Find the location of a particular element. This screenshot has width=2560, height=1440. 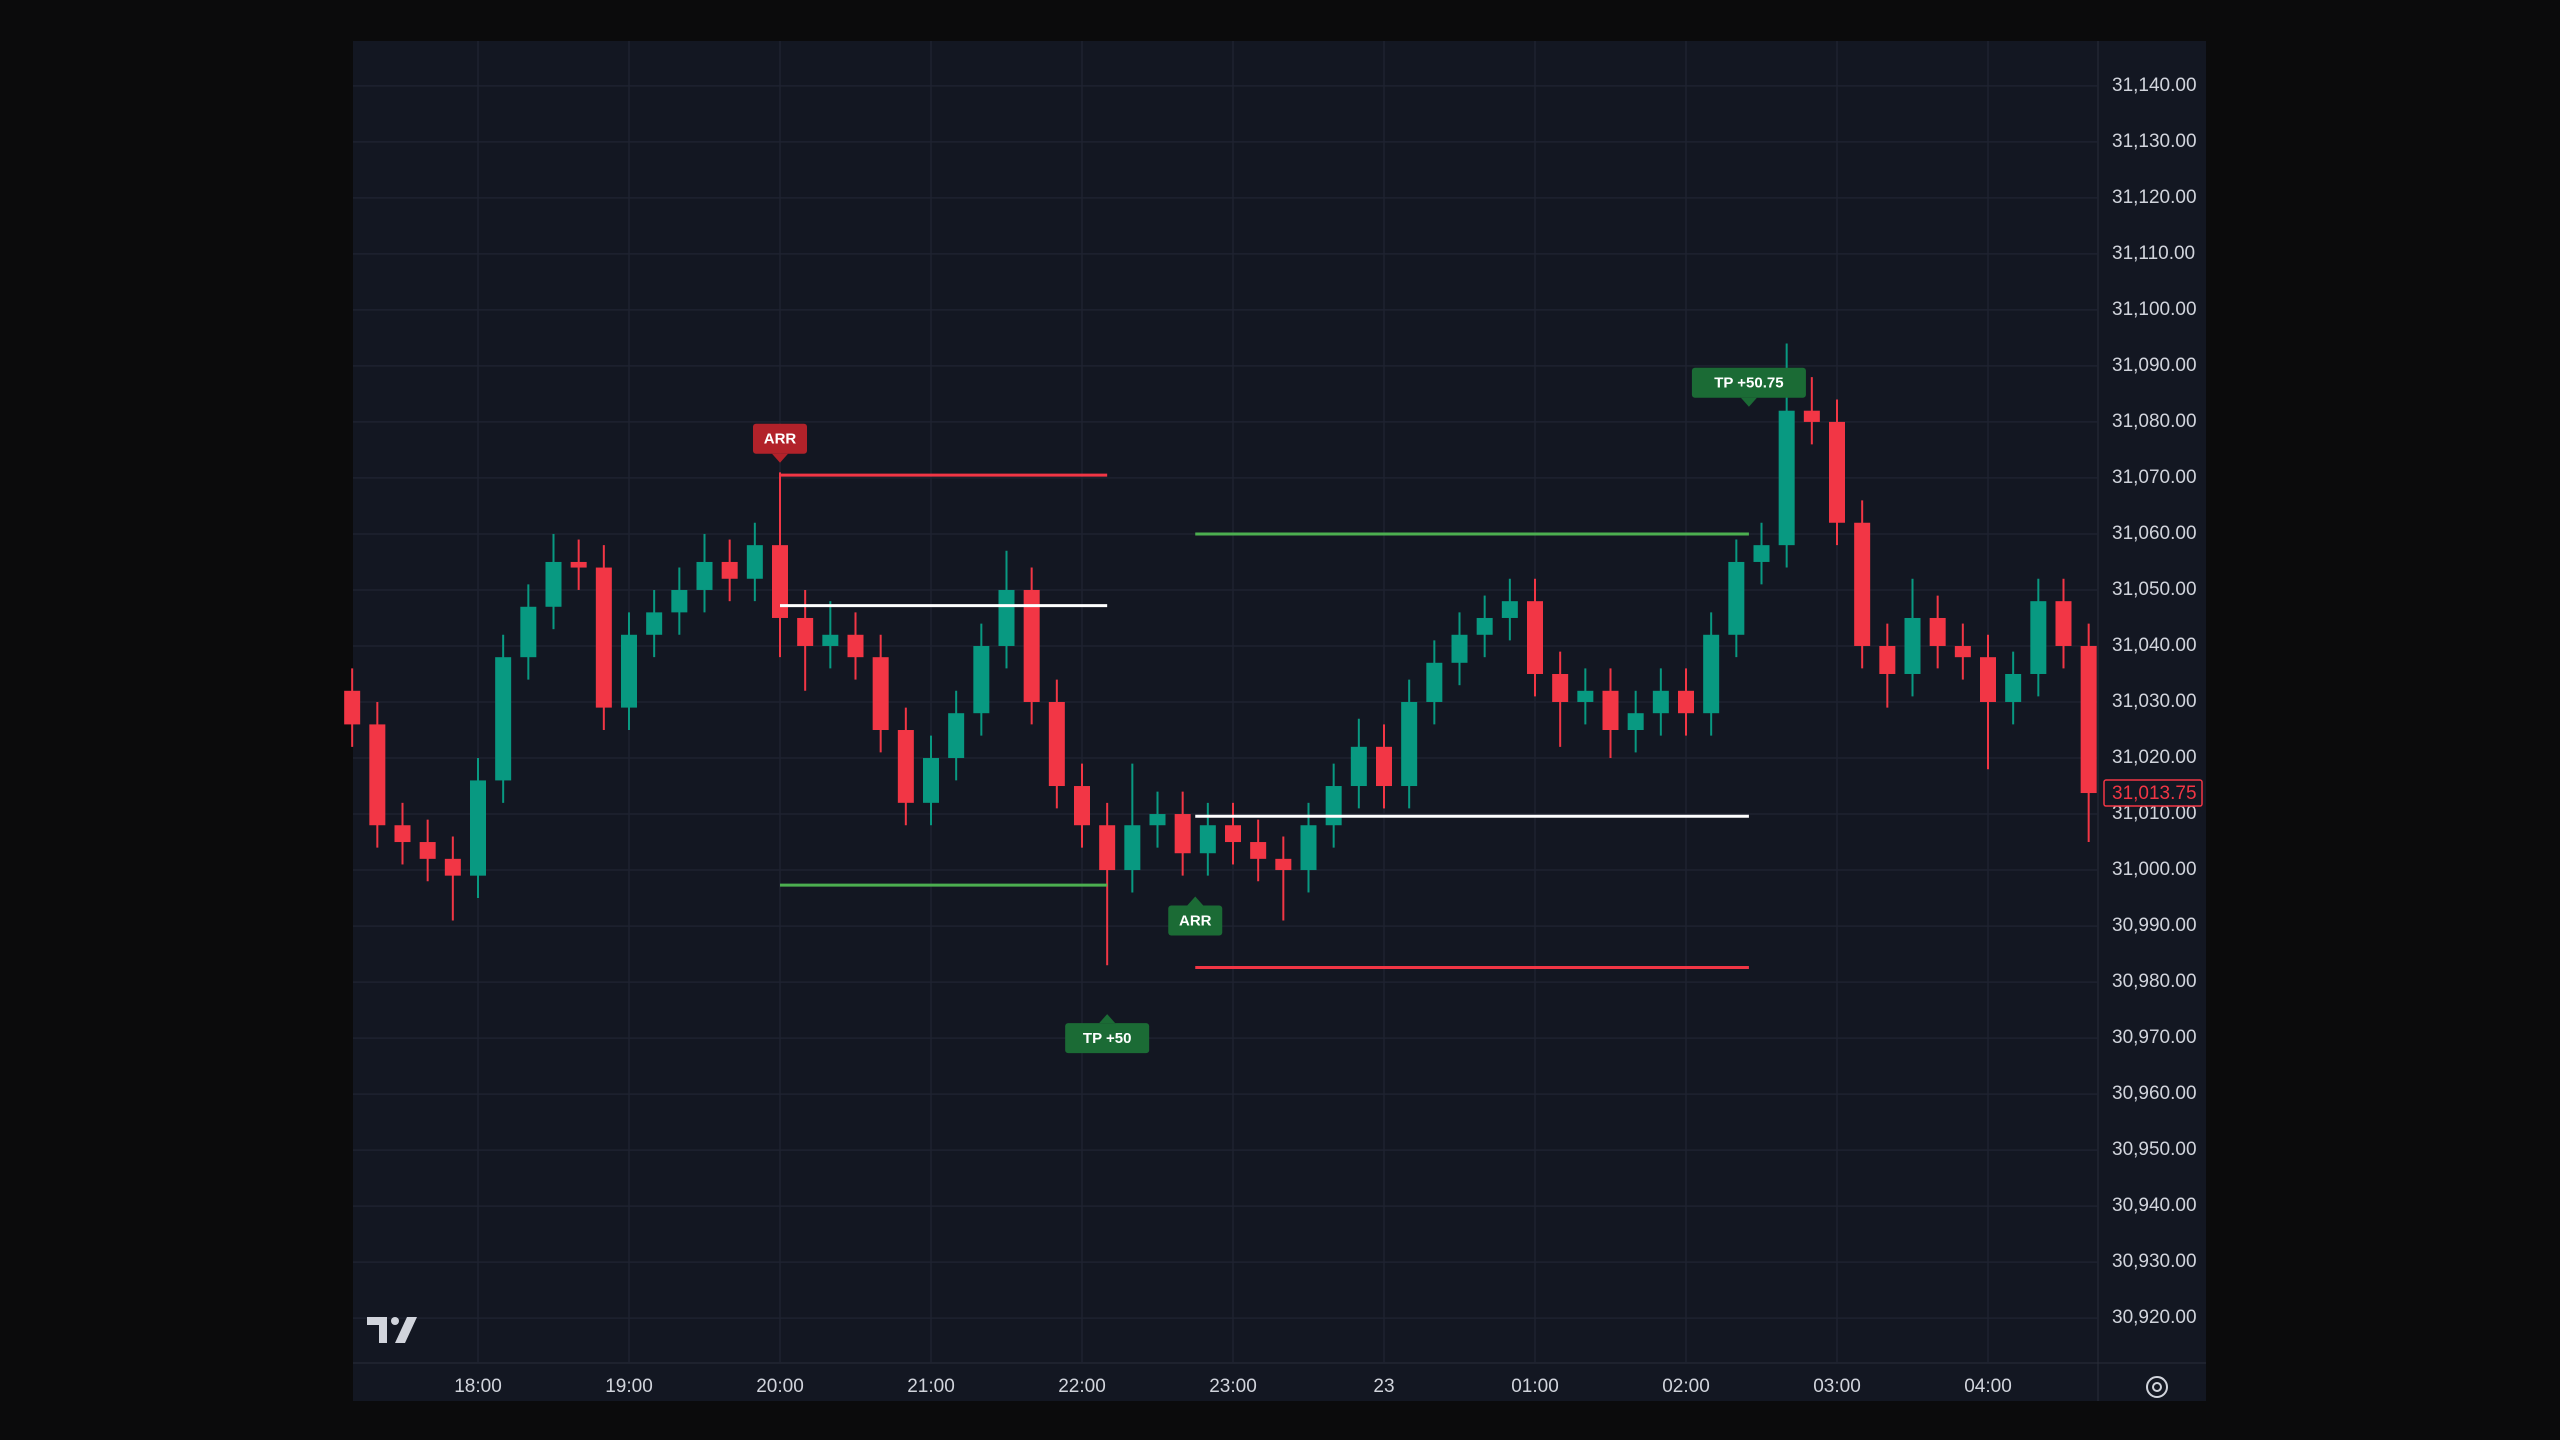

y-tick-label: 31,090.00 is located at coordinates (2154, 365).